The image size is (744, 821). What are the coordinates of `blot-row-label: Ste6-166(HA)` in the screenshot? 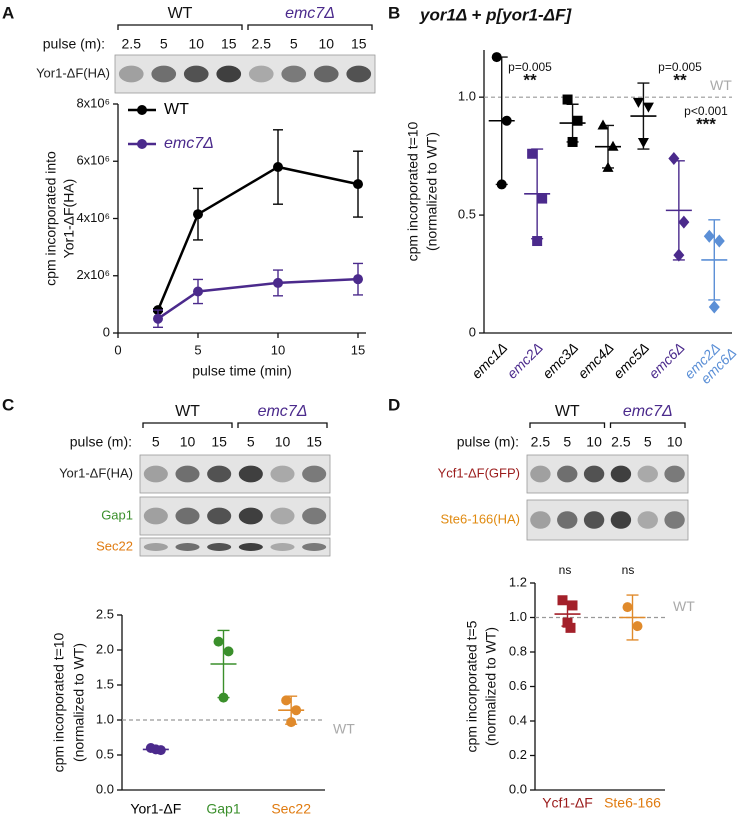 It's located at (480, 518).